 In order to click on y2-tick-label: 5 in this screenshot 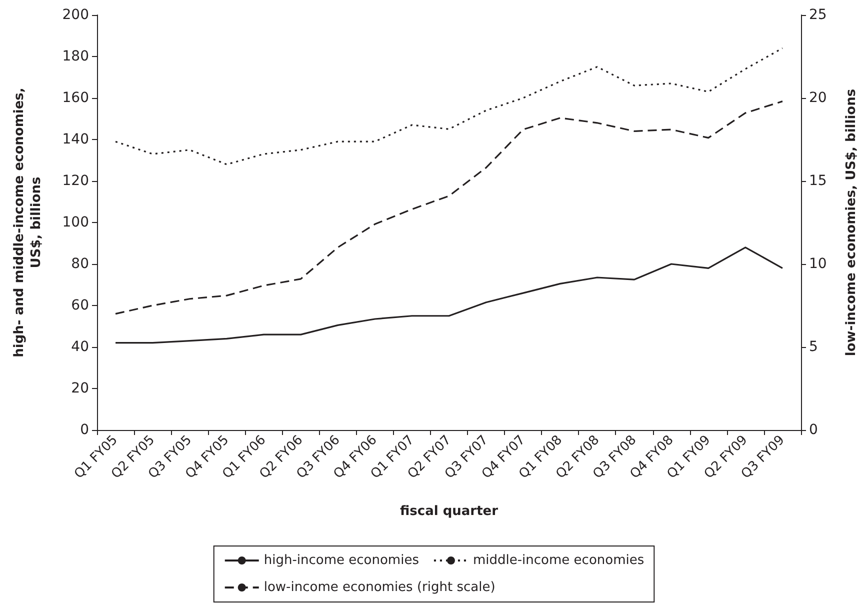, I will do `click(813, 347)`.